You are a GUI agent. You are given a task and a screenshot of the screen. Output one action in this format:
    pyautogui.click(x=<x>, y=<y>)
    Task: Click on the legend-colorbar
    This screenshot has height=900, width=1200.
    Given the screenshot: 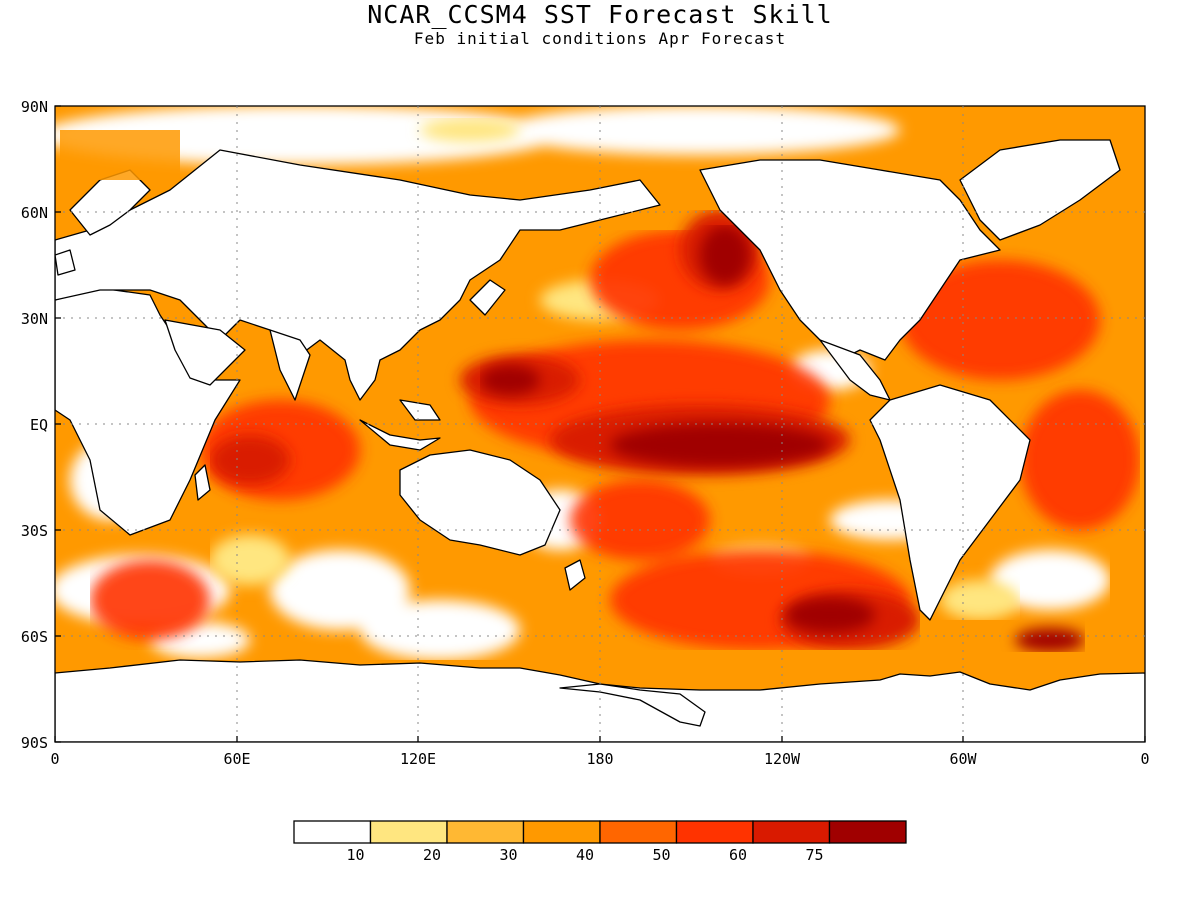 What is the action you would take?
    pyautogui.click(x=600, y=832)
    